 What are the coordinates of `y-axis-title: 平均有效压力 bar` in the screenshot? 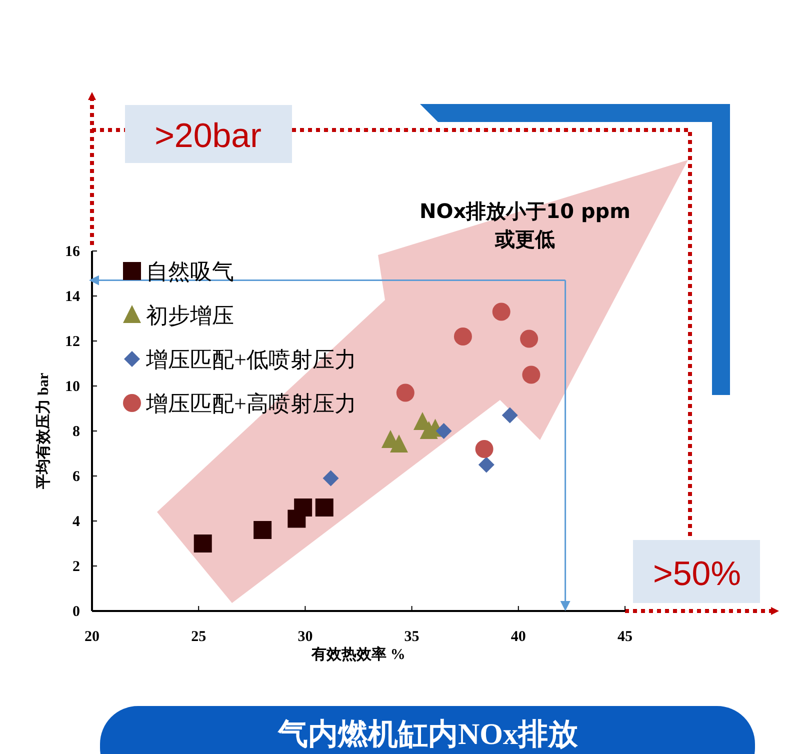 It's located at (43, 431).